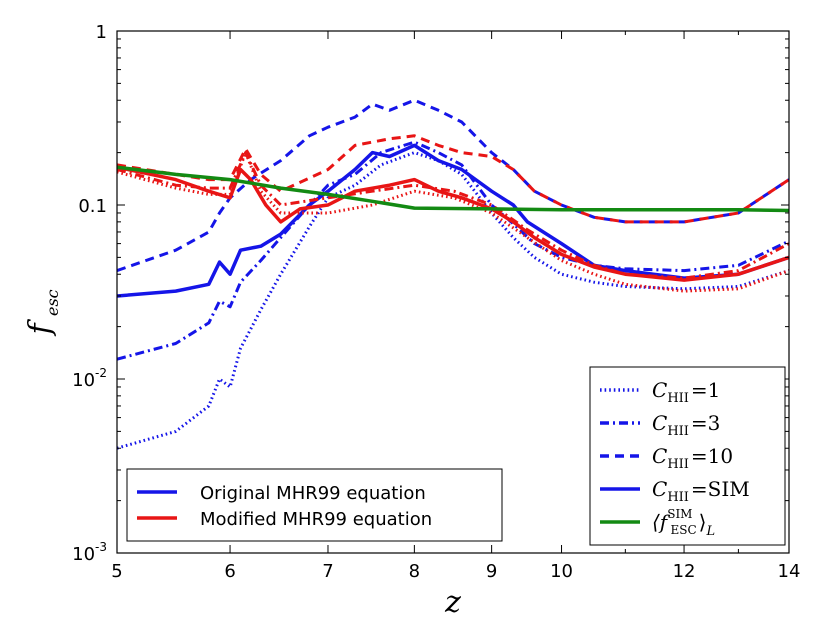 This screenshot has width=830, height=626. I want to click on x-tick-label: 14, so click(789, 571).